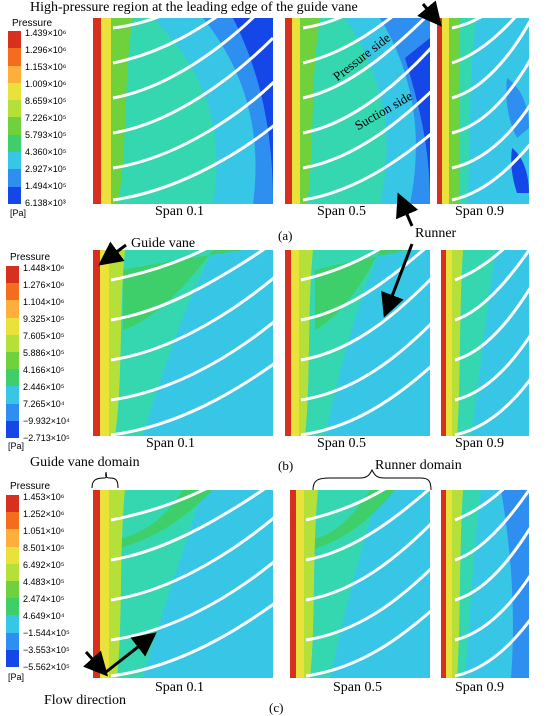 The width and height of the screenshot is (550, 716). Describe the element at coordinates (46, 421) in the screenshot. I see `legend-tick: −9.932×10⁴` at that location.